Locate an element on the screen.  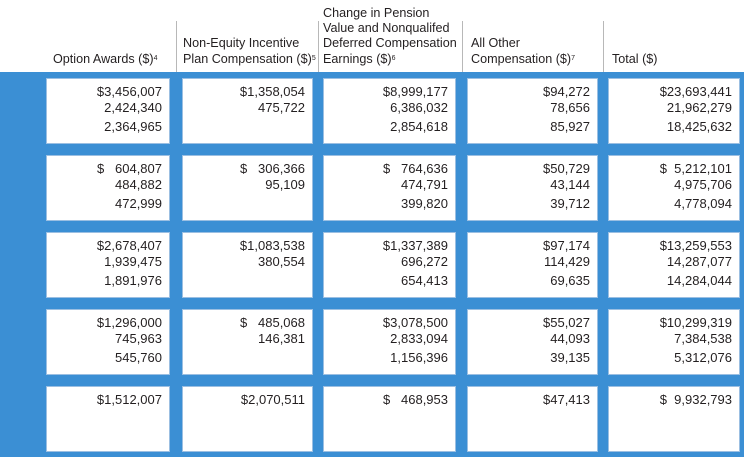
cell-value: $8,999,177 is located at coordinates (415, 91).